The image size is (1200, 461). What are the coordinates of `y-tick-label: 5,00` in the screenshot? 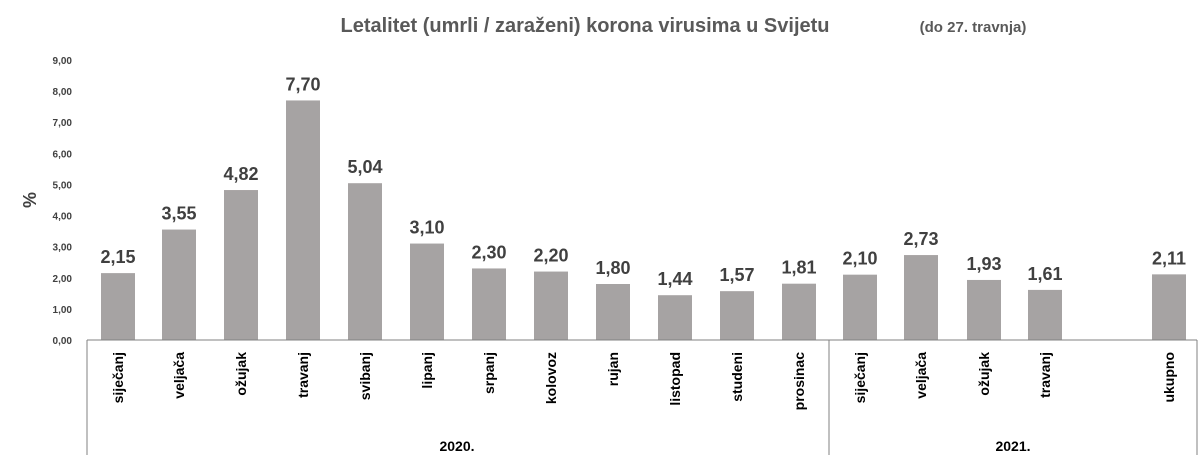 It's located at (63, 185).